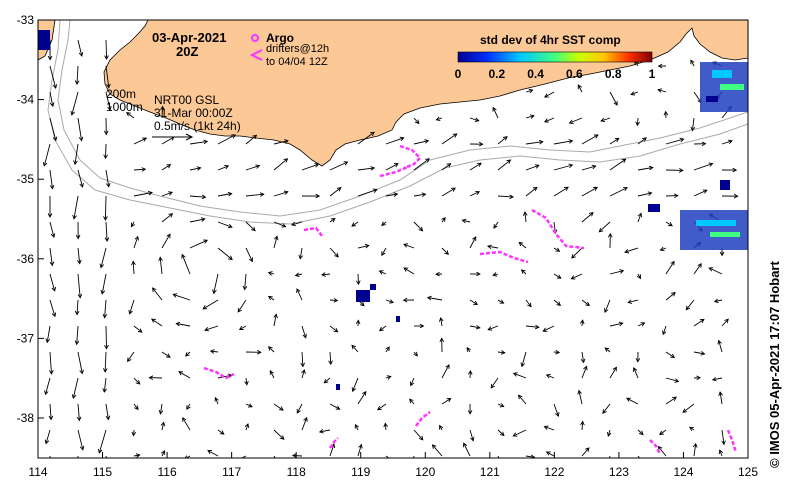 This screenshot has width=790, height=492. I want to click on colorbar, so click(555, 57).